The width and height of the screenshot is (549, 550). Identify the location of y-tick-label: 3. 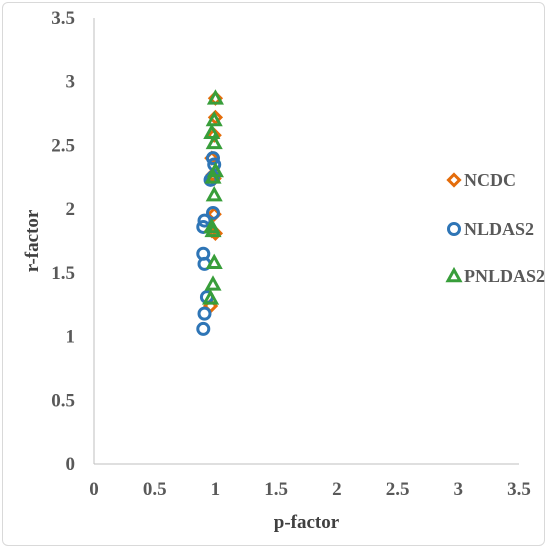
(71, 82).